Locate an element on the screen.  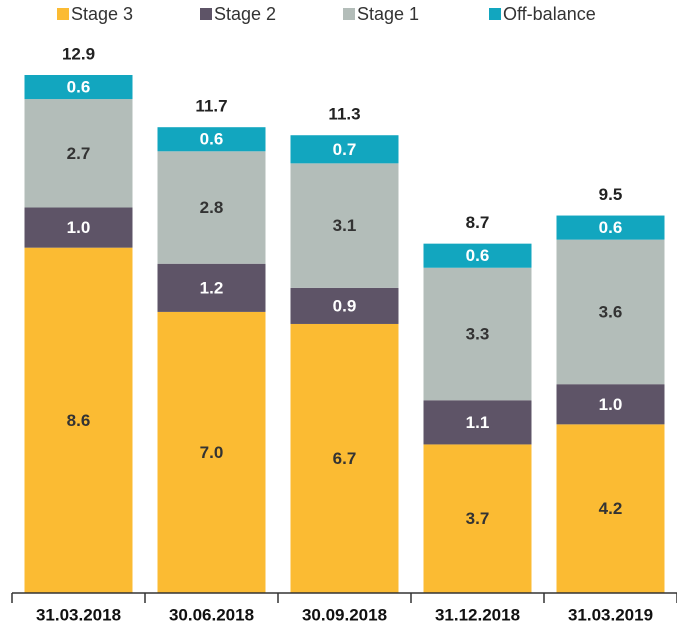
data-label: 1.1 is located at coordinates (478, 422).